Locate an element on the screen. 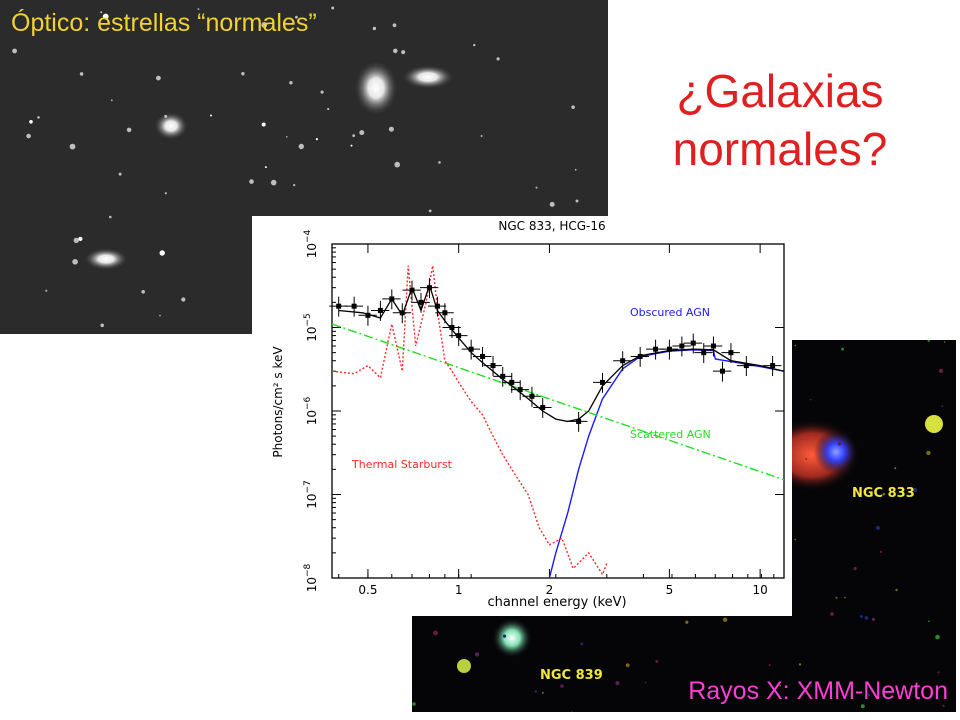 This screenshot has width=960, height=720. ngc839-source is located at coordinates (512, 638).